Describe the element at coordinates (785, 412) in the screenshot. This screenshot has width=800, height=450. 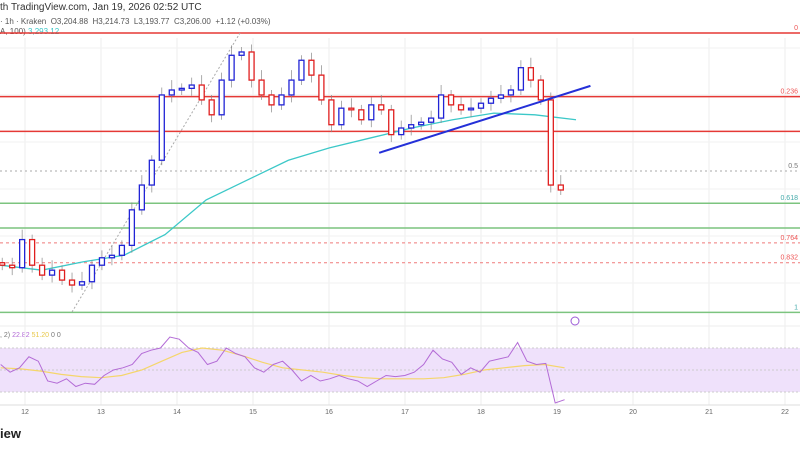
I see `x-tick-label: 22` at that location.